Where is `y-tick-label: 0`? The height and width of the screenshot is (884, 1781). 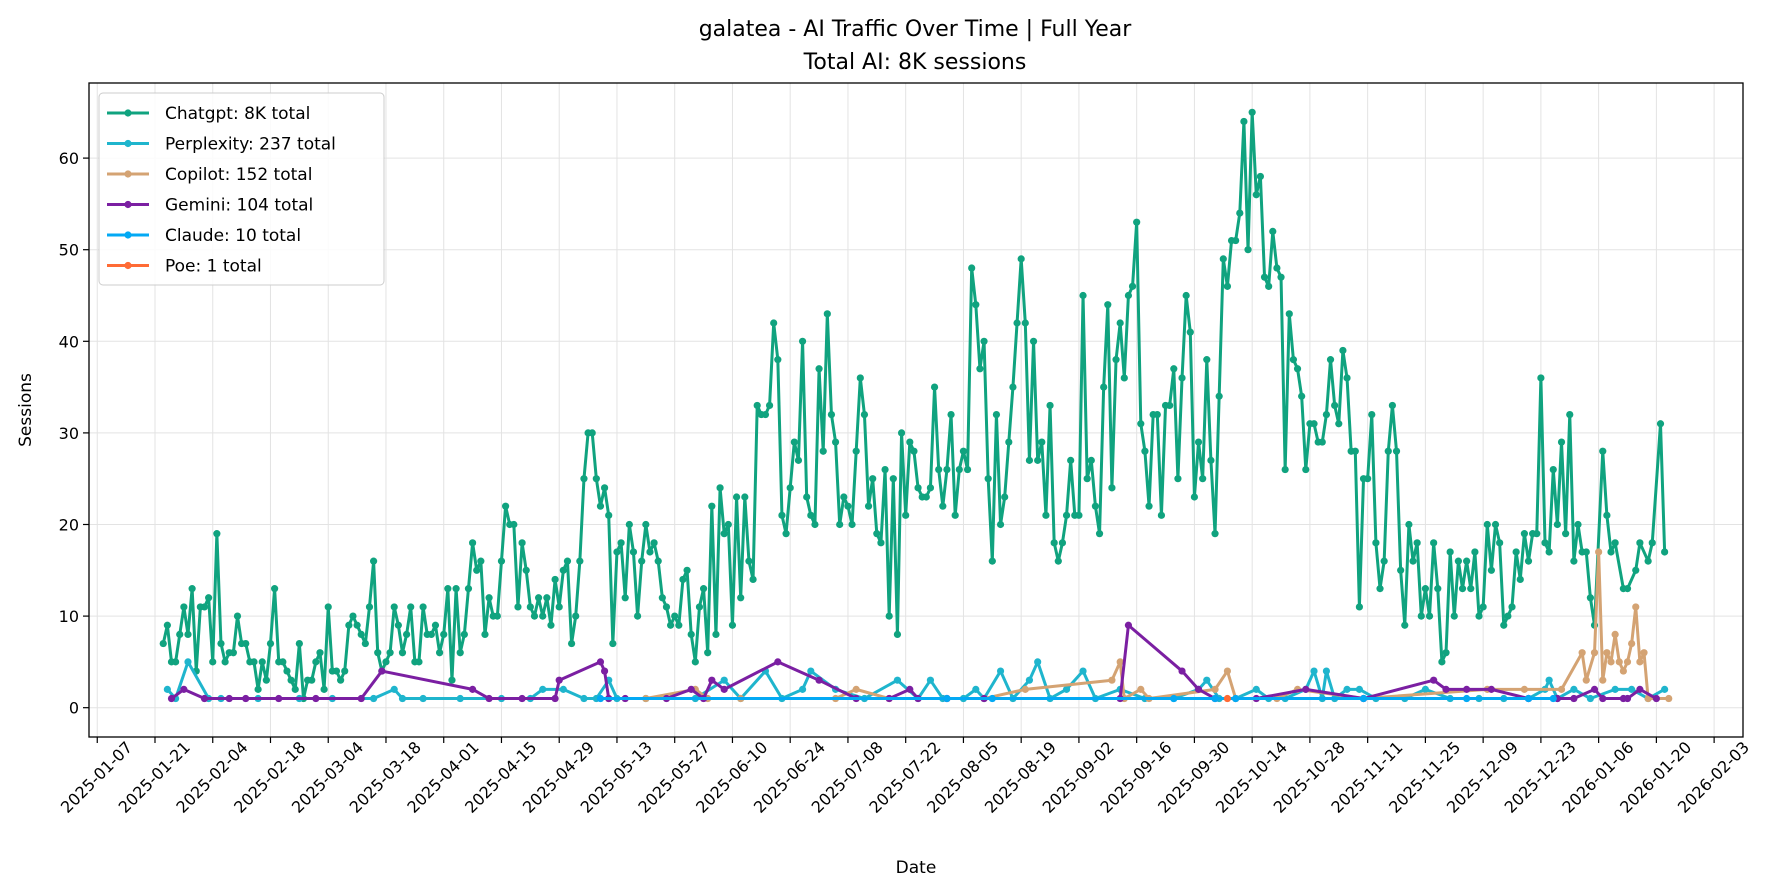 y-tick-label: 0 is located at coordinates (74, 708).